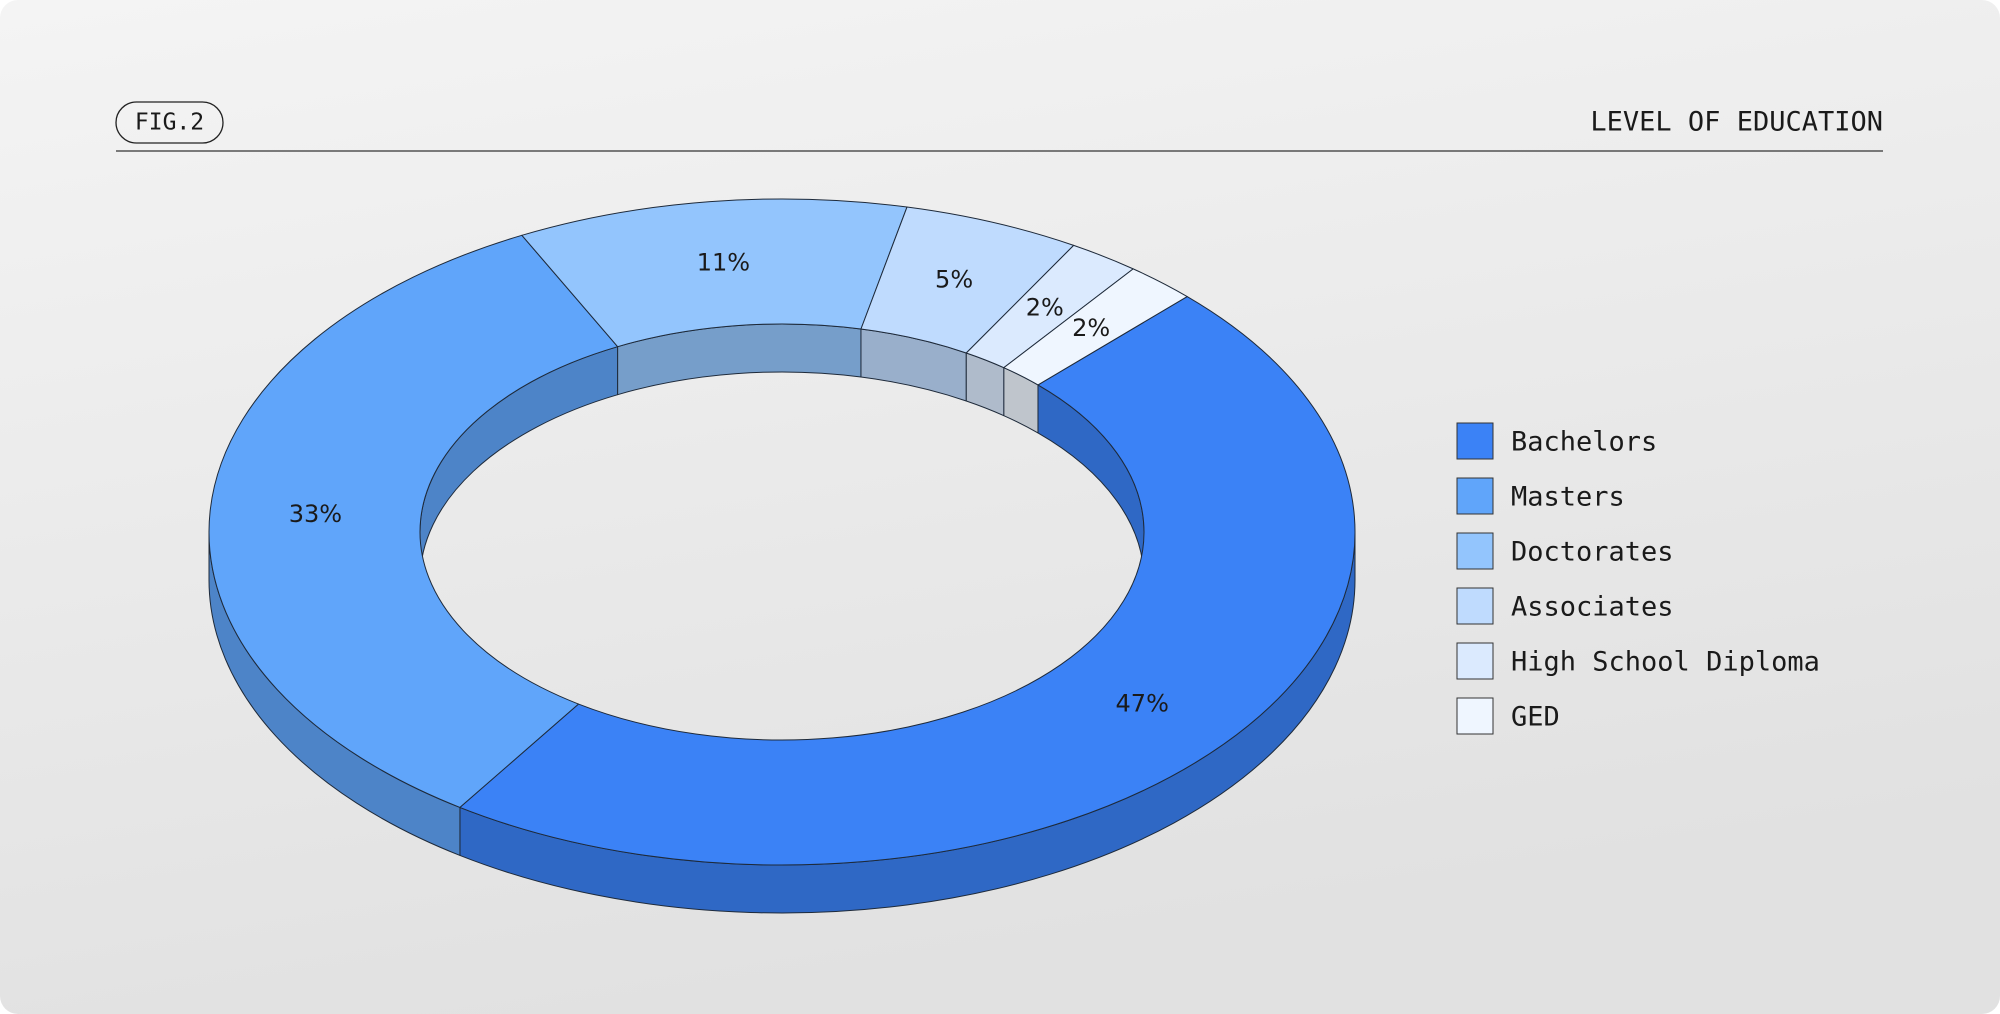  Describe the element at coordinates (1592, 552) in the screenshot. I see `legend-label: Doctorates` at that location.